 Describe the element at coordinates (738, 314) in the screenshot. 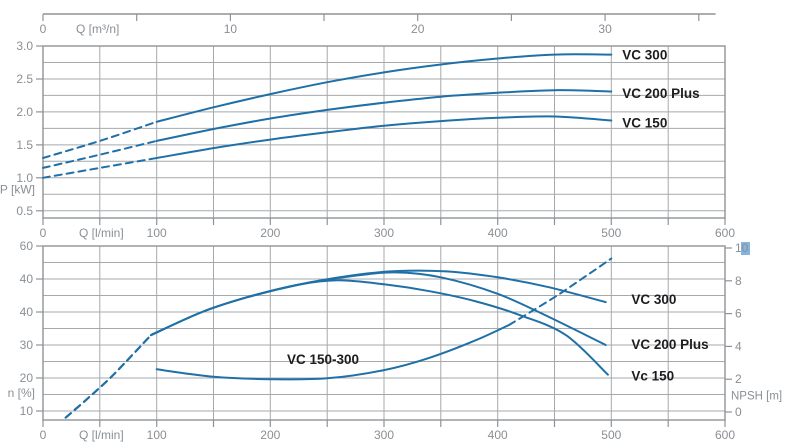

I see `right-axis-tick-label: 6` at that location.